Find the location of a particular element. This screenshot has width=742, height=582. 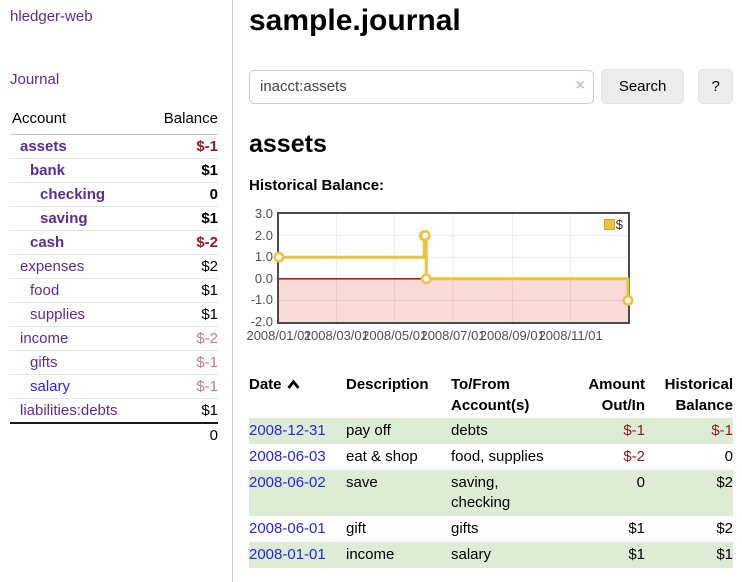

accounts-header-account: Account is located at coordinates (78, 121).